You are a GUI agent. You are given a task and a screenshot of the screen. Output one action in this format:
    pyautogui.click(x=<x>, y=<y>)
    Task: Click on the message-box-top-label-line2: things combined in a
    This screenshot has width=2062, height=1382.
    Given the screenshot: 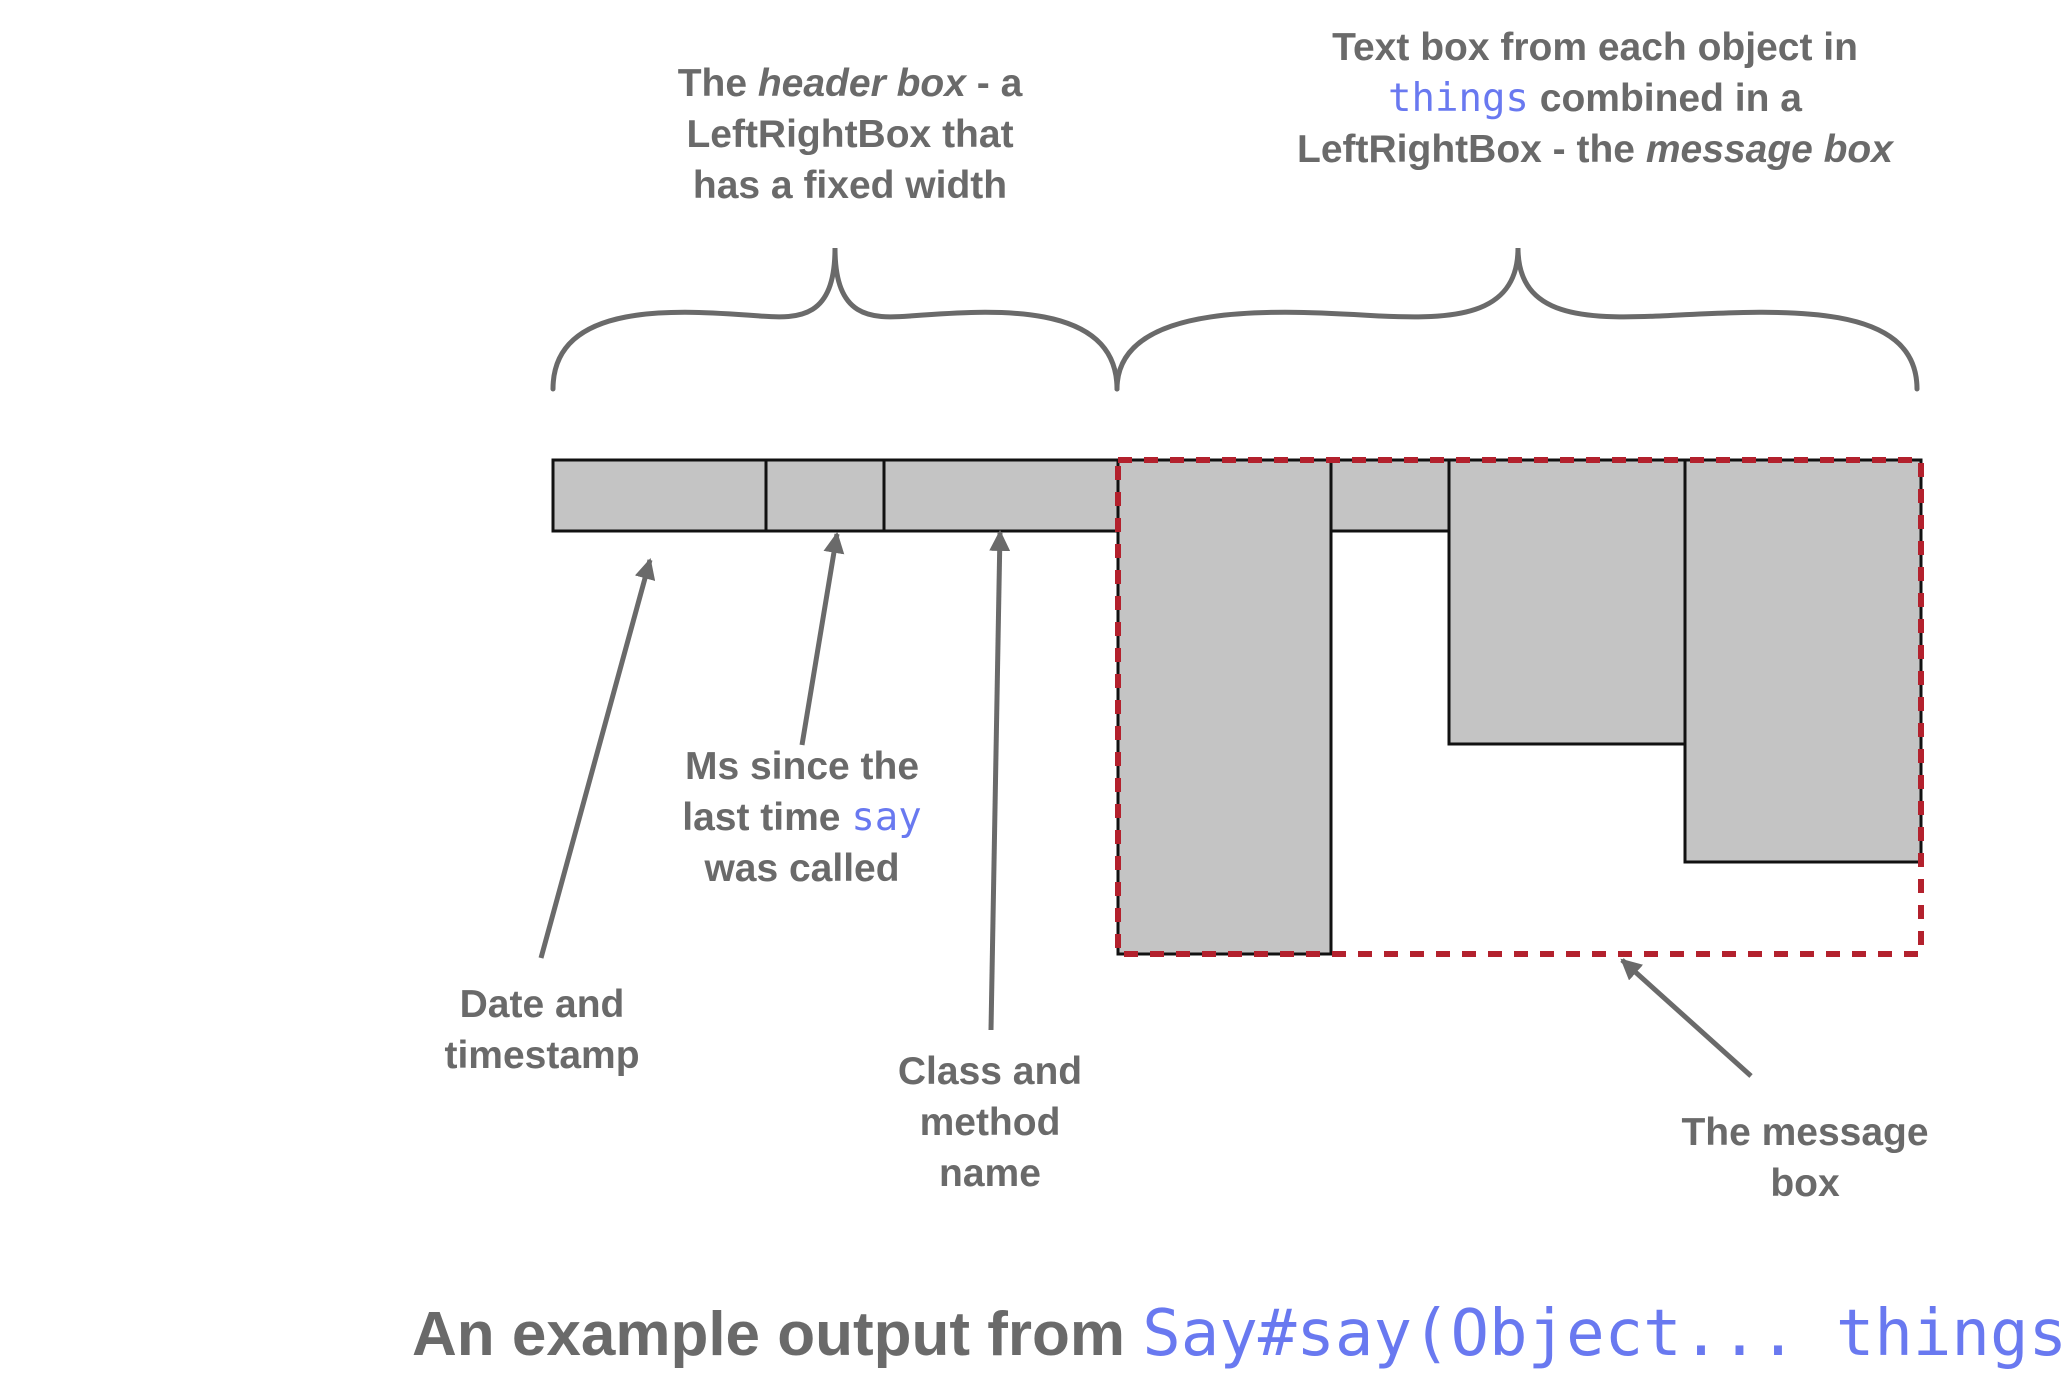 What is the action you would take?
    pyautogui.click(x=1595, y=98)
    